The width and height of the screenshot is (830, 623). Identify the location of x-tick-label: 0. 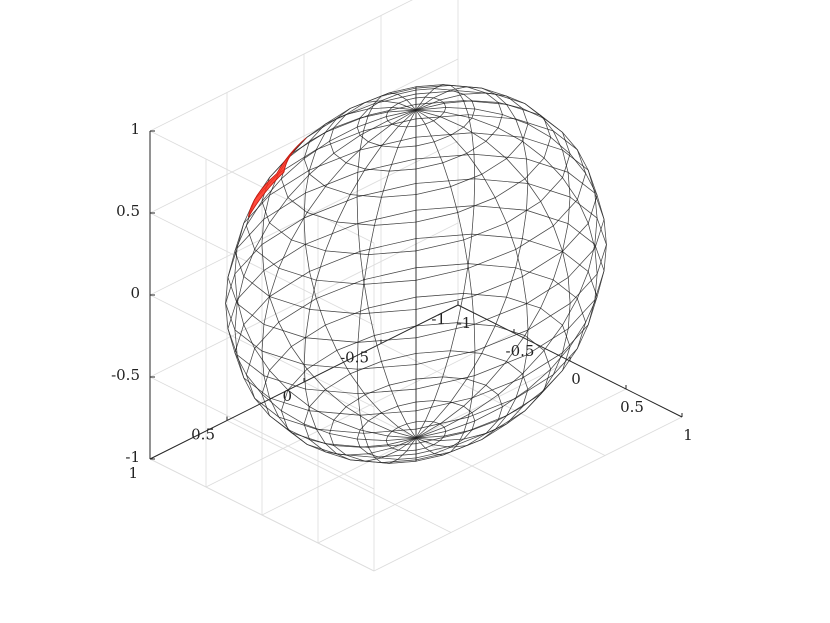
(576, 379).